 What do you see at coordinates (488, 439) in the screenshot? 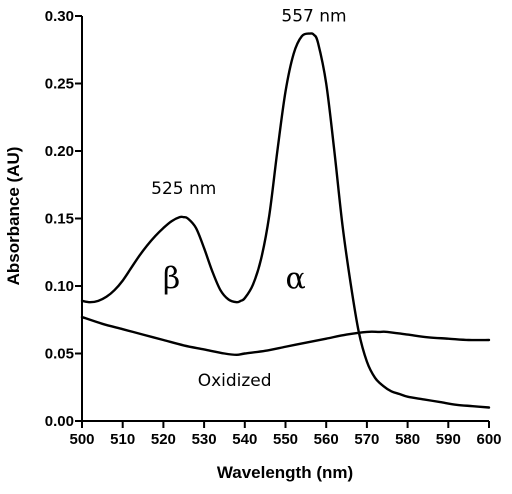
I see `x-tick-label: 600` at bounding box center [488, 439].